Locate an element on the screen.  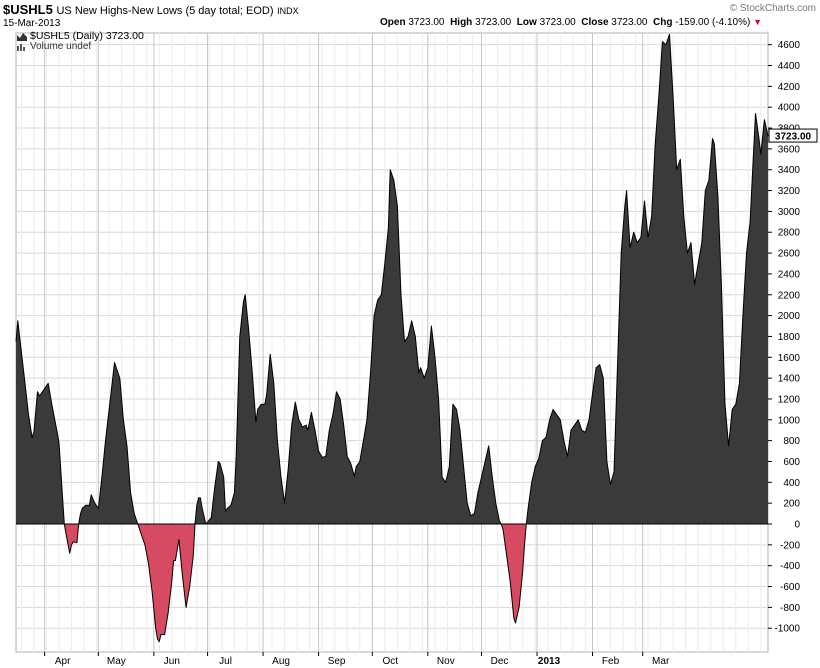
x-tick-label: Oct is located at coordinates (391, 661).